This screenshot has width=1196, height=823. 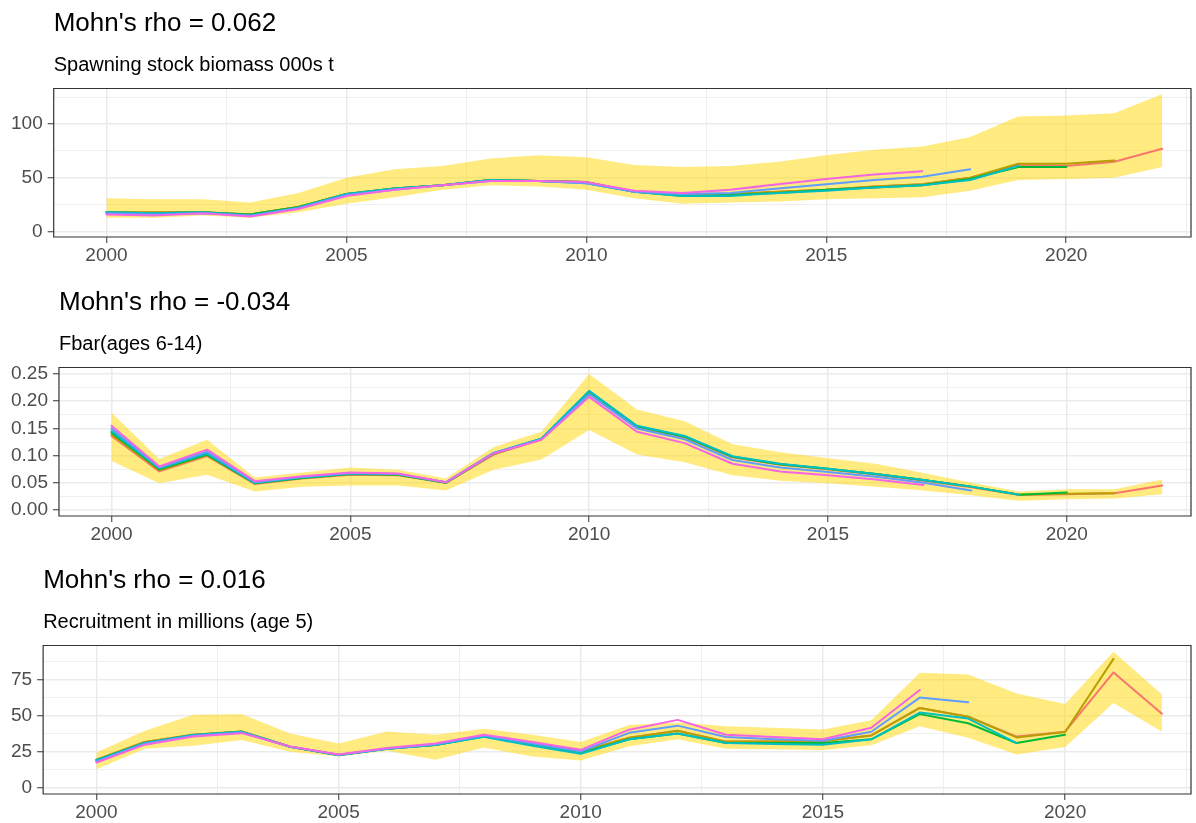 What do you see at coordinates (165, 22) in the screenshot?
I see `chart-title: Mohn's rho = 0.062` at bounding box center [165, 22].